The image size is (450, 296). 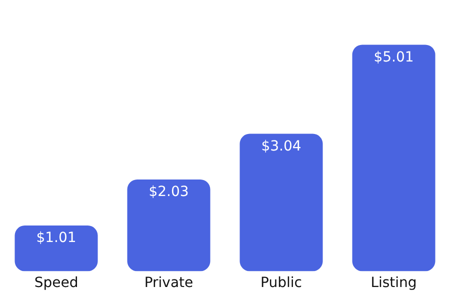 I want to click on data-label: $1.01, so click(x=56, y=238).